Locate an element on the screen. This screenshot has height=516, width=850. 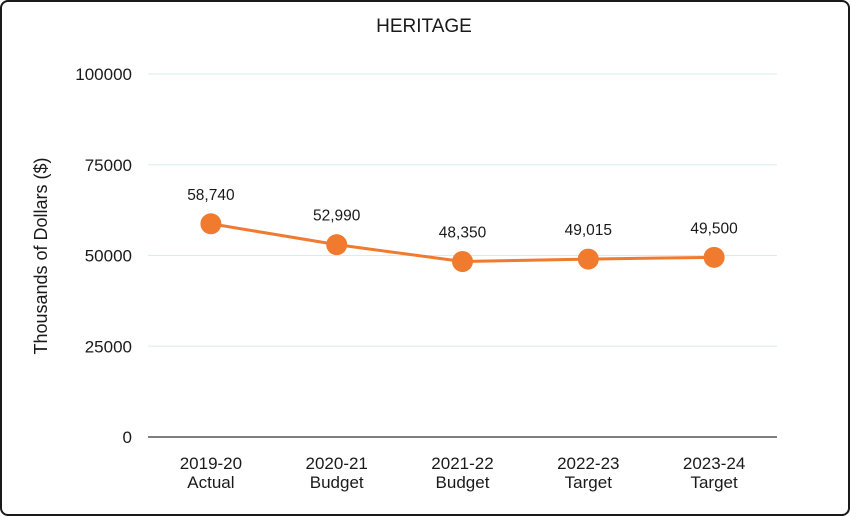
x-tick-label: 2020-21 Budget is located at coordinates (337, 473).